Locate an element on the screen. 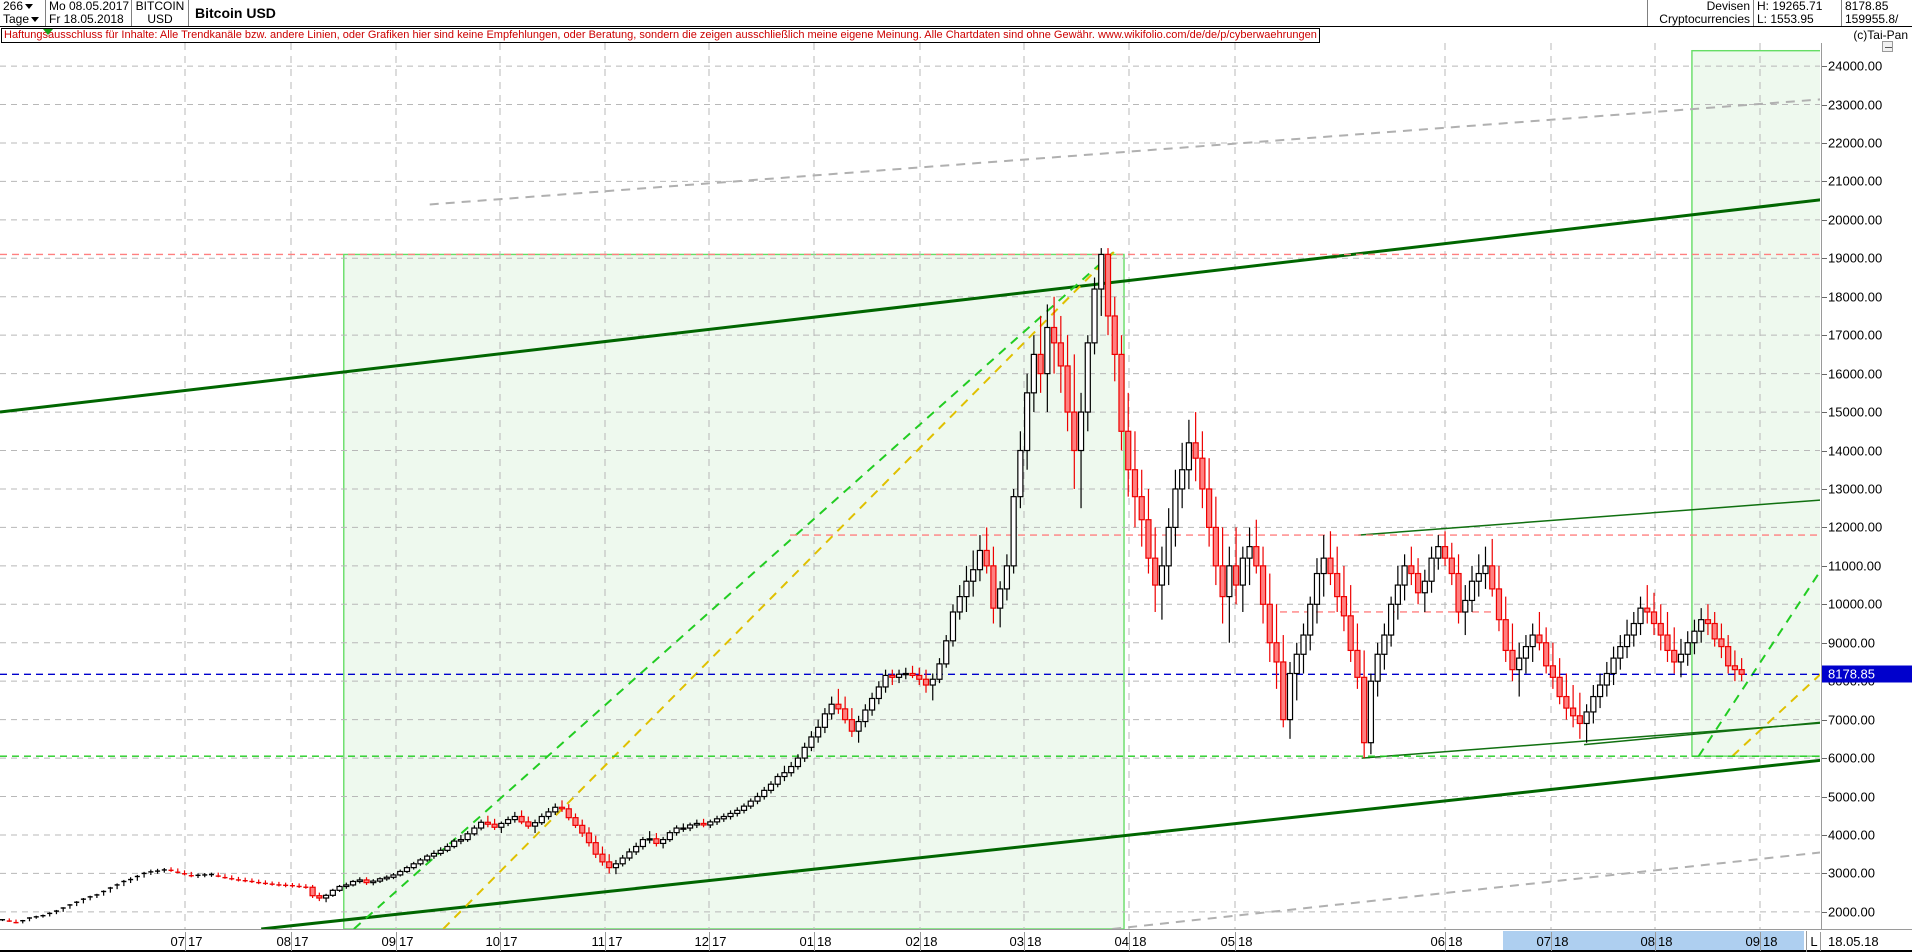 The image size is (1912, 952). inner-channel-lower is located at coordinates (1590, 740).